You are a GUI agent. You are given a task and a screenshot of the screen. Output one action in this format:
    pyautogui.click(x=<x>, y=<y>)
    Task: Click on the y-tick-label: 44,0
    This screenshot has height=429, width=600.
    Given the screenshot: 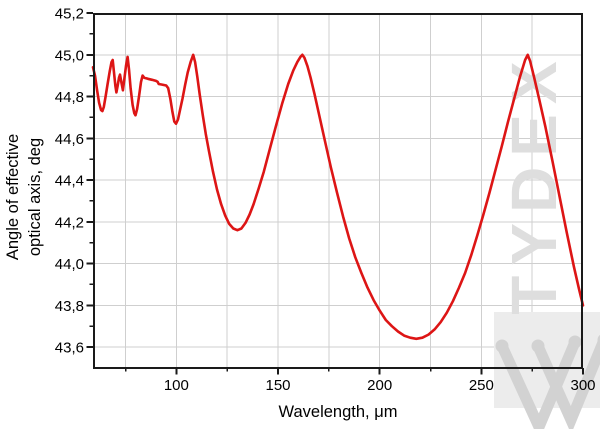 What is the action you would take?
    pyautogui.click(x=69, y=264)
    